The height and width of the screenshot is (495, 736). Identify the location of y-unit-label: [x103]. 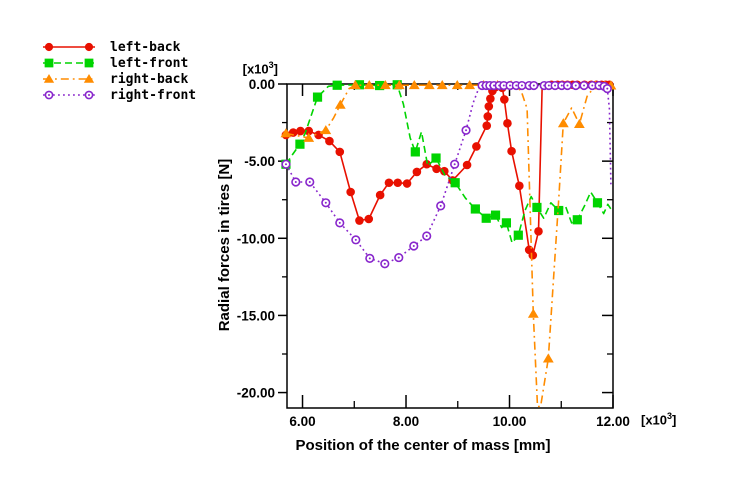
(260, 68).